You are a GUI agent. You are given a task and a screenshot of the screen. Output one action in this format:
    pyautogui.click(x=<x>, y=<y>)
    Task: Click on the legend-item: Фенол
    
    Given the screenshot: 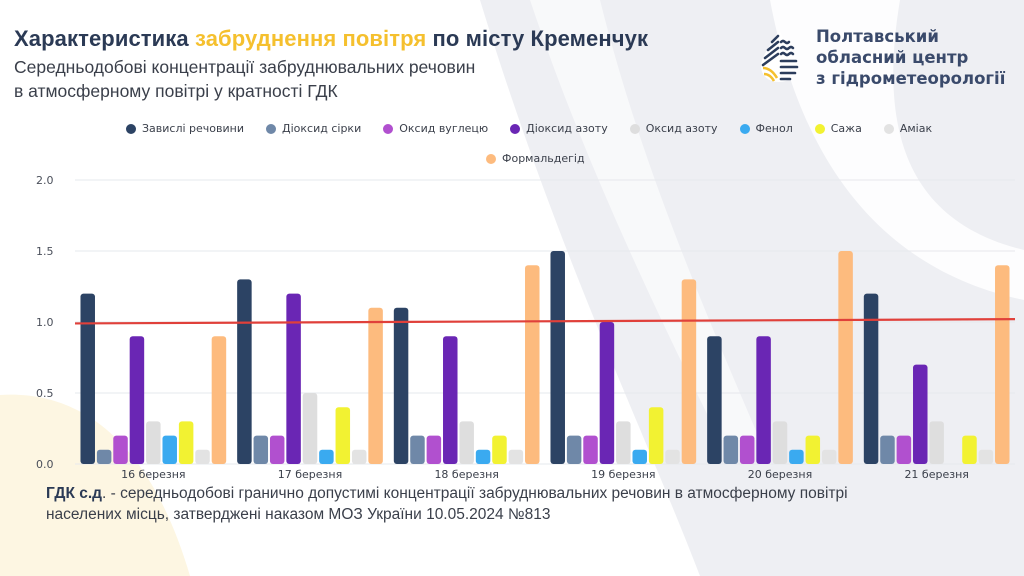 What is the action you would take?
    pyautogui.click(x=766, y=128)
    